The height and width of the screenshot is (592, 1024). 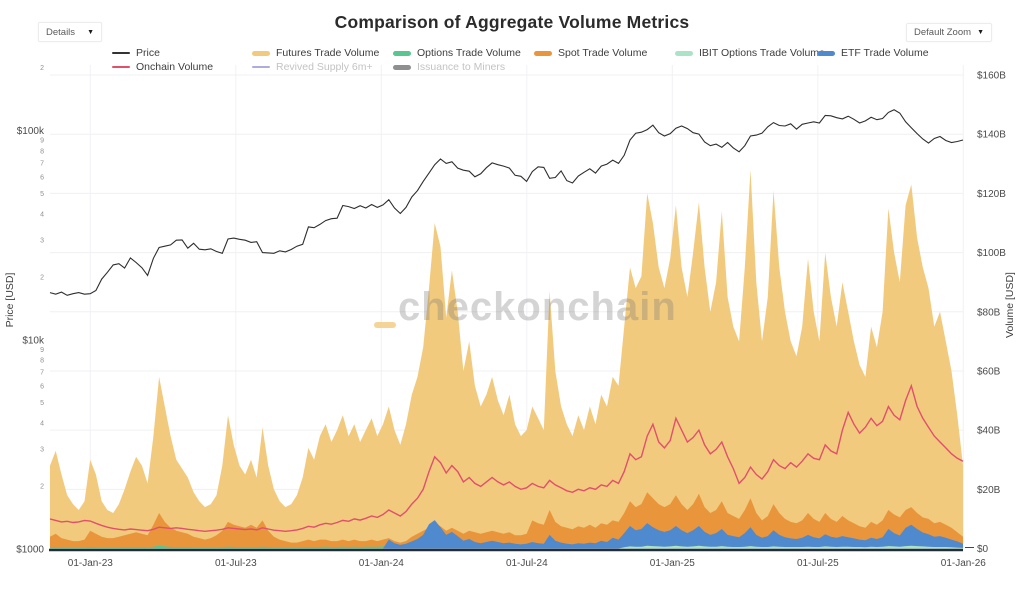 I want to click on default-zoom-dropdown: Default Zoom ▼, so click(x=949, y=32).